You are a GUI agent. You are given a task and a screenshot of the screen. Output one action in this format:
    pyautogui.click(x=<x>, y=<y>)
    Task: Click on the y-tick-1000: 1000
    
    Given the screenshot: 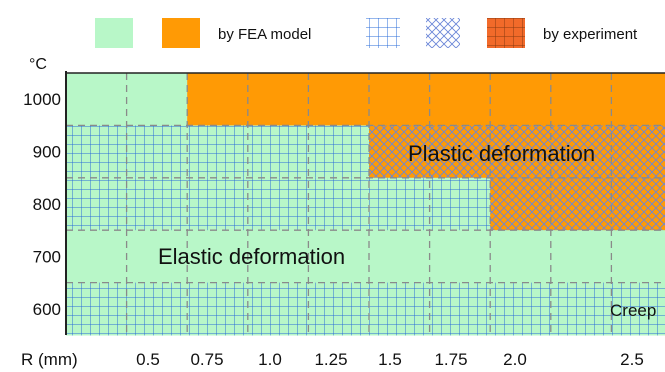 What is the action you would take?
    pyautogui.click(x=42, y=99)
    